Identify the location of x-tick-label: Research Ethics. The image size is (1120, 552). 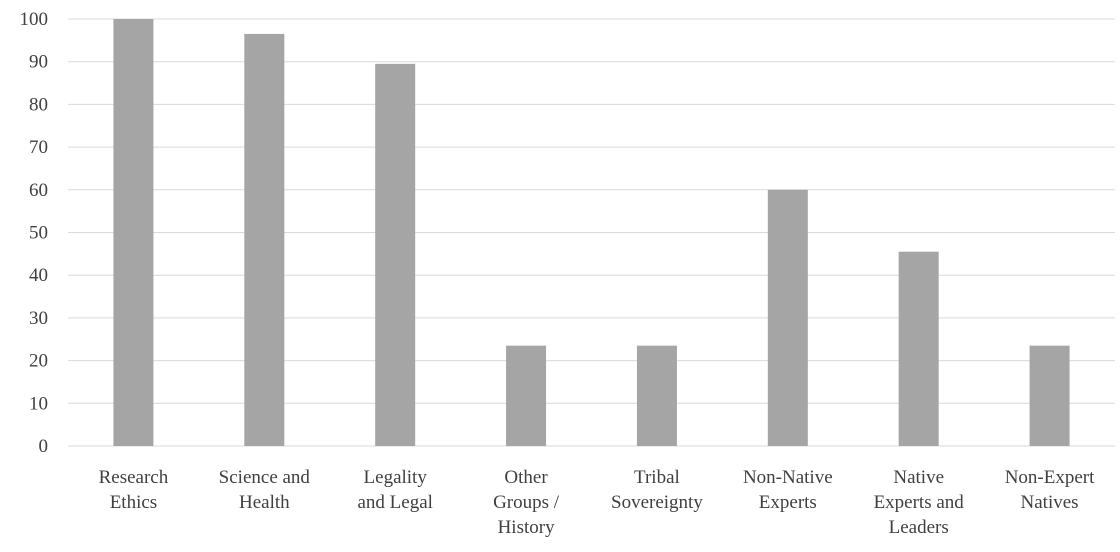
(134, 490).